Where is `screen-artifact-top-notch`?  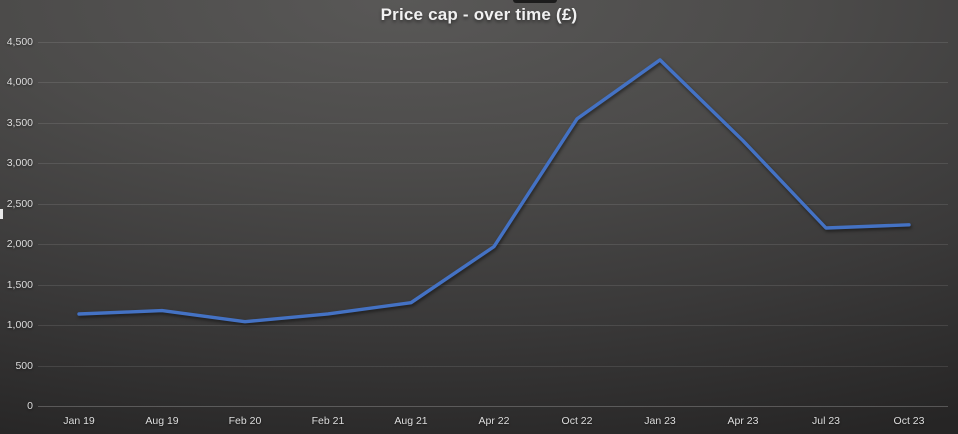
screen-artifact-top-notch is located at coordinates (535, 1).